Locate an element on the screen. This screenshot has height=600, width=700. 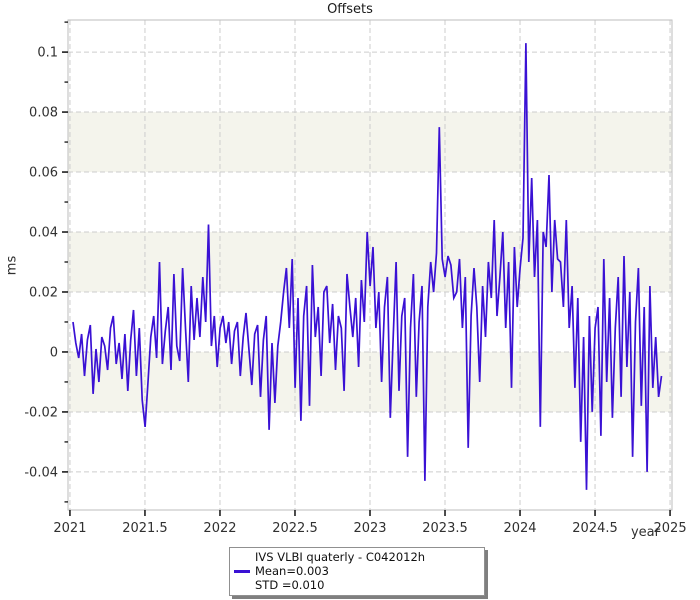
y-tick-label: 0 is located at coordinates (54, 352).